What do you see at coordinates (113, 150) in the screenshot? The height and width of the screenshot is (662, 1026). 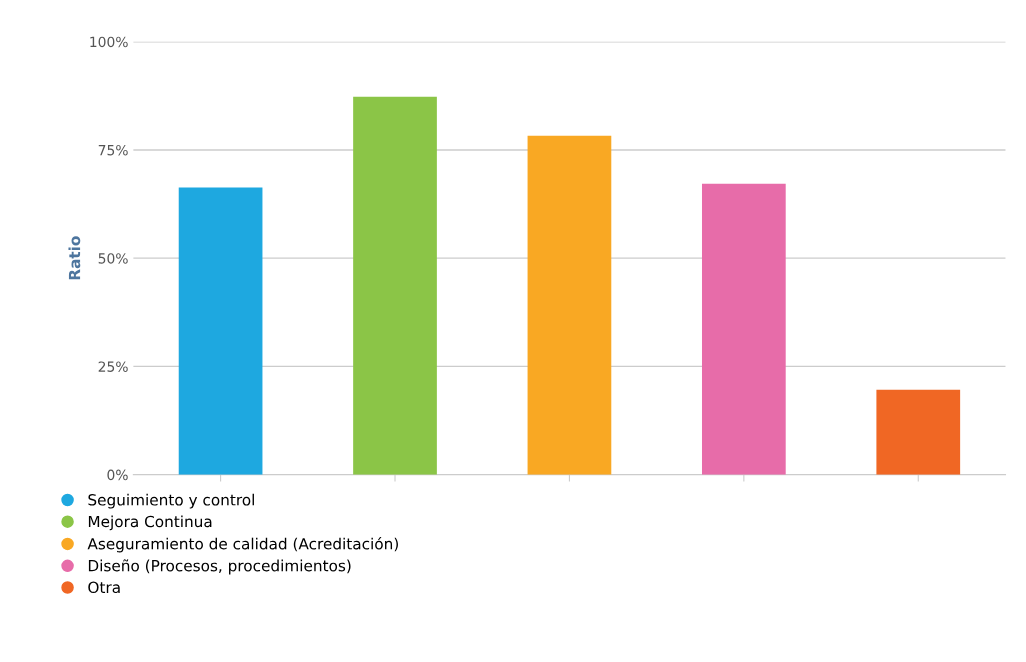 I see `y-tick-label: 75%` at bounding box center [113, 150].